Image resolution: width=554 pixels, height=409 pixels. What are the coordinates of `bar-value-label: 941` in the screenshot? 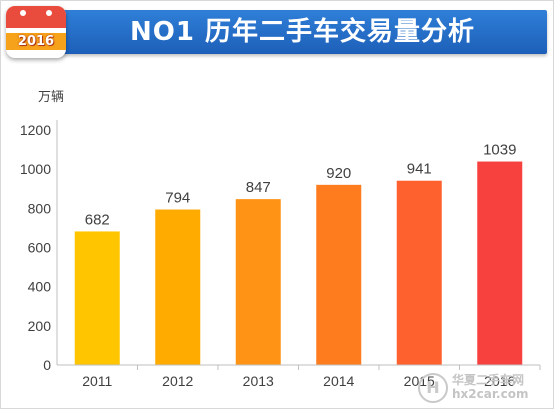 It's located at (419, 169).